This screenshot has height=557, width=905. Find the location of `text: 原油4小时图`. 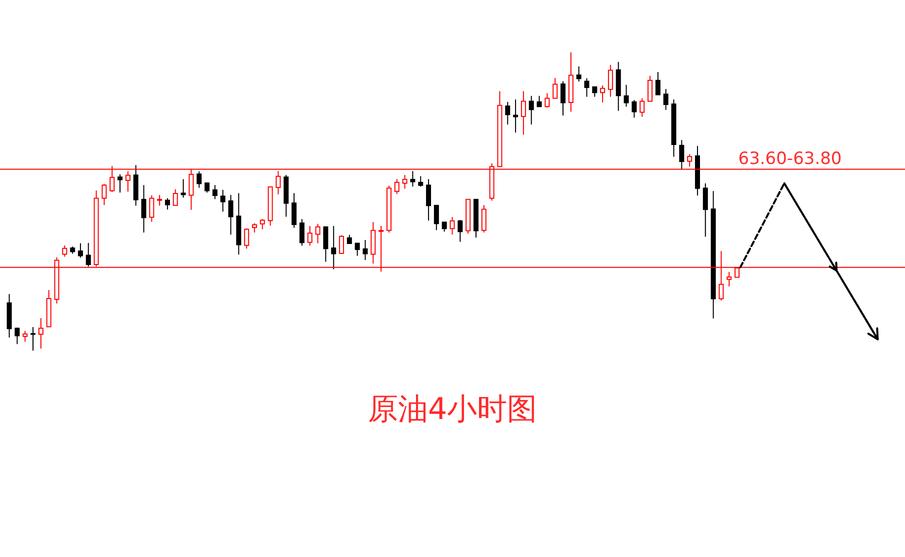

text: 原油4小时图 is located at coordinates (453, 410).